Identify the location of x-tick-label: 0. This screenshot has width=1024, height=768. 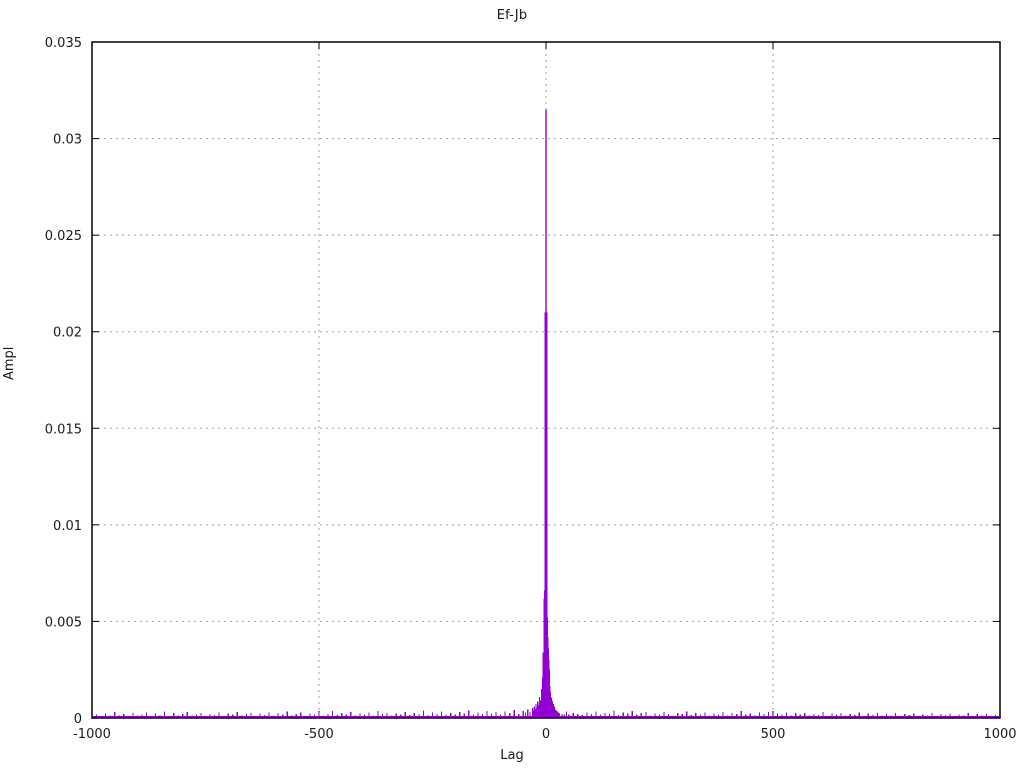
(546, 734).